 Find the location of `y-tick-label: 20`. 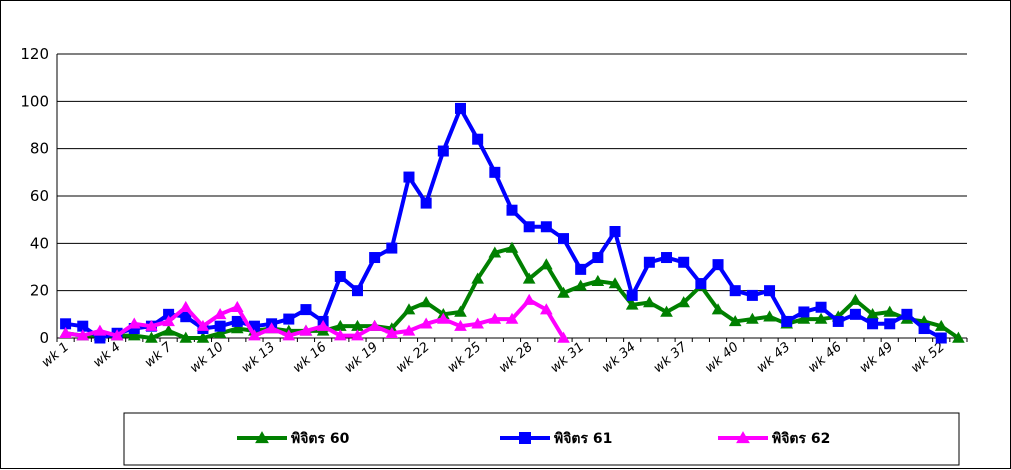

y-tick-label: 20 is located at coordinates (39, 291).